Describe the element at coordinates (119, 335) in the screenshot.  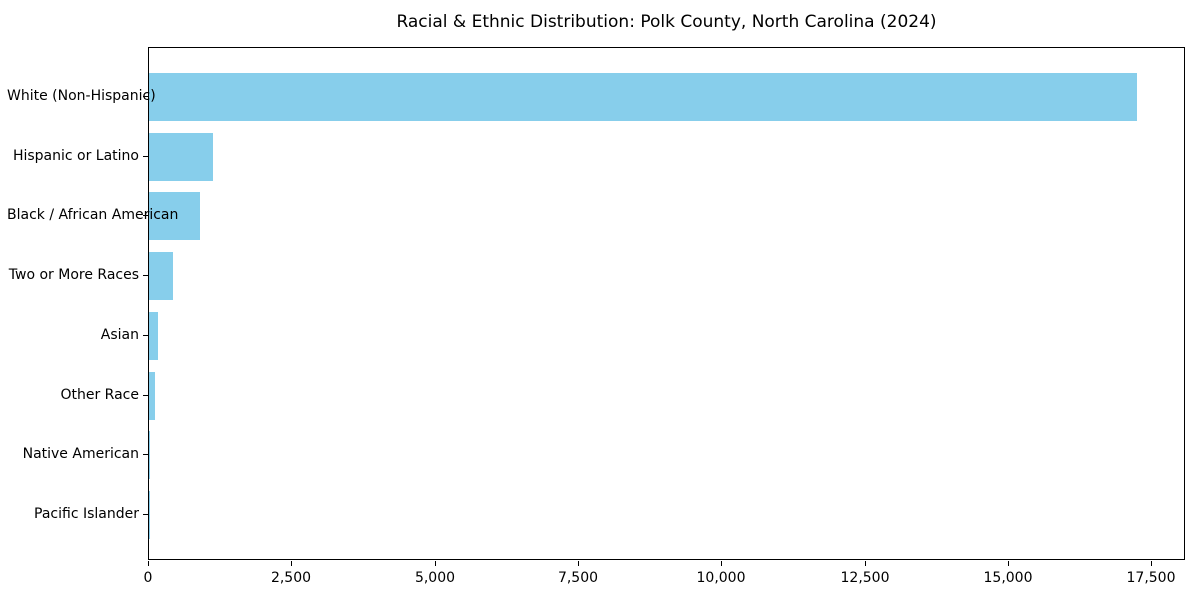
I see `y-tick-label: Asian` at that location.